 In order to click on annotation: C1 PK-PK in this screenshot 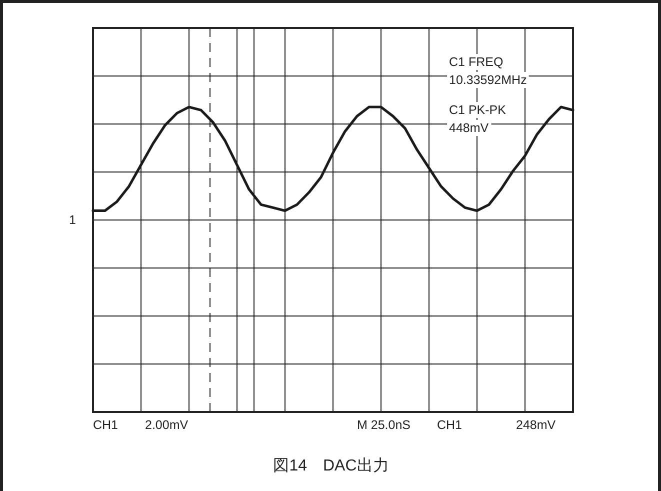, I will do `click(477, 110)`.